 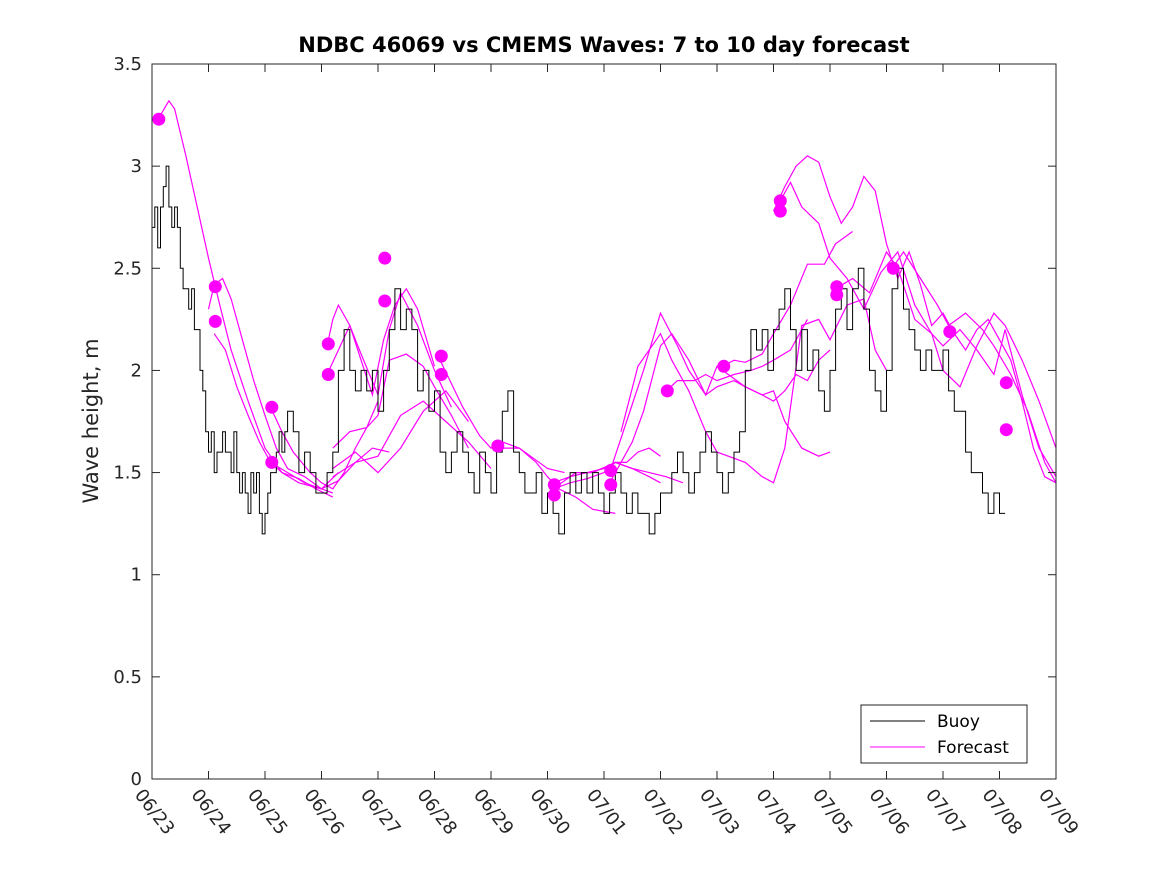 I want to click on legend-box, so click(x=944, y=734).